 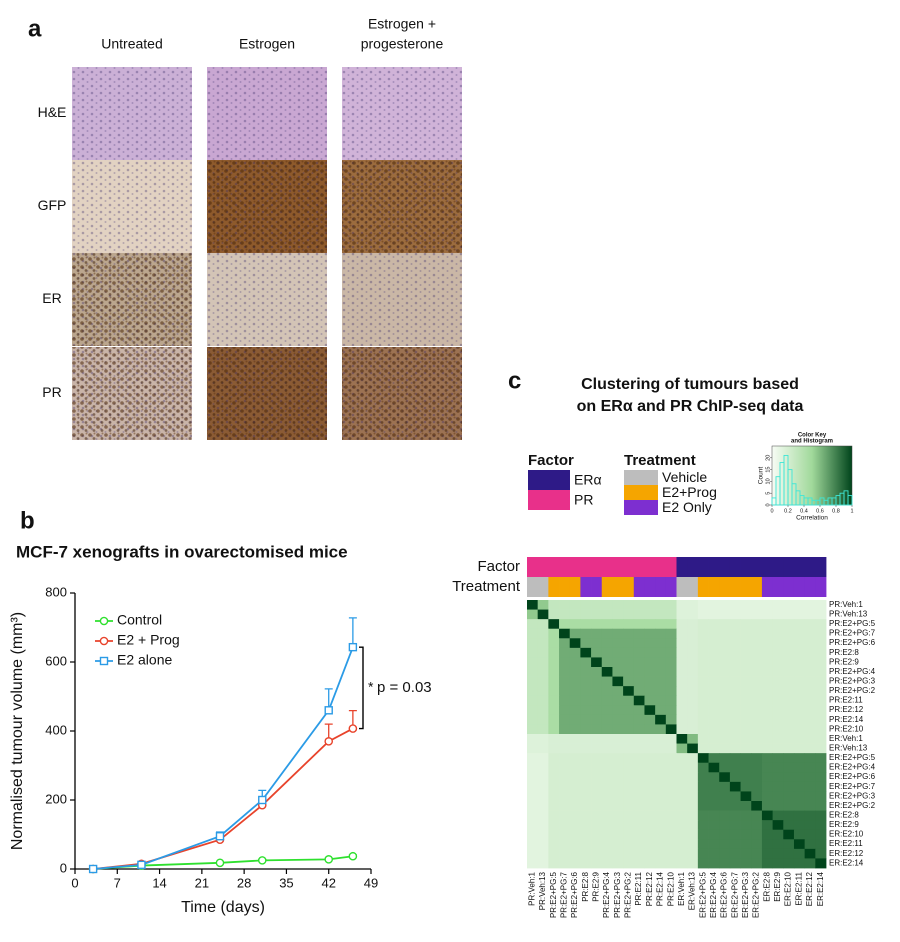 I want to click on column-label: ER:E2+PG:7, so click(x=734, y=894).